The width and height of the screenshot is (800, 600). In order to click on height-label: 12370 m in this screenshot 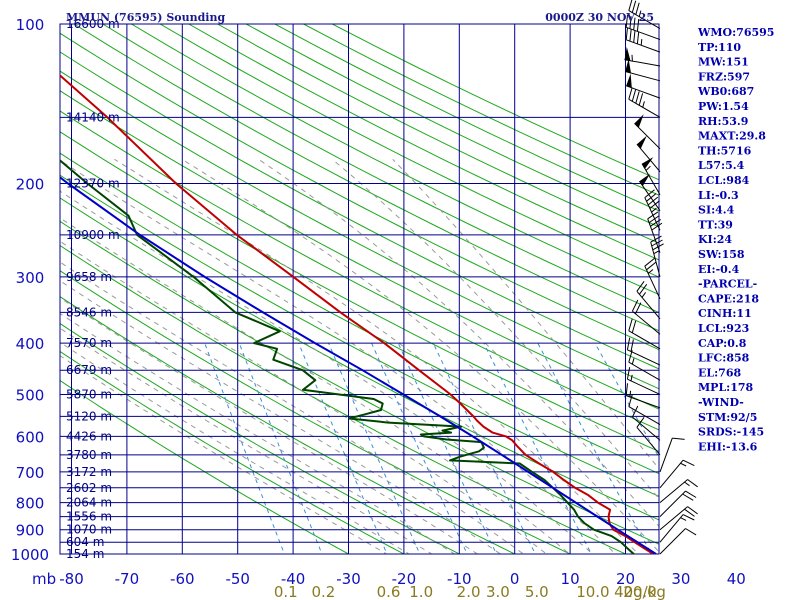, I will do `click(93, 184)`.